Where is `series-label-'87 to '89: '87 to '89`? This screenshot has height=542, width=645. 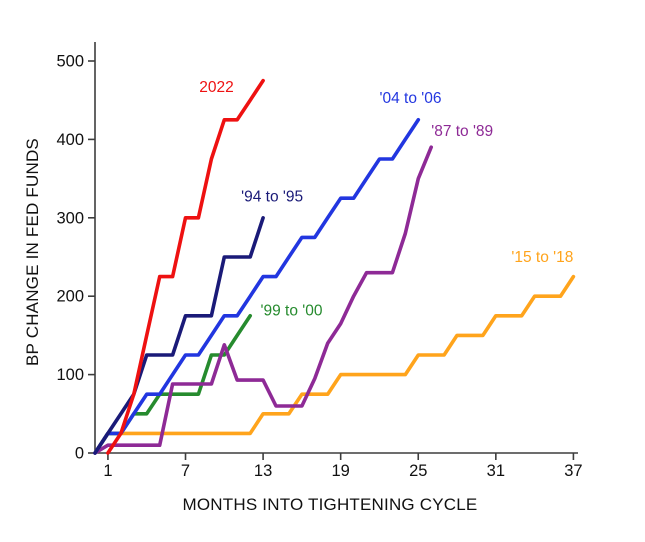
series-label-'87 to '89: '87 to '89 is located at coordinates (462, 131).